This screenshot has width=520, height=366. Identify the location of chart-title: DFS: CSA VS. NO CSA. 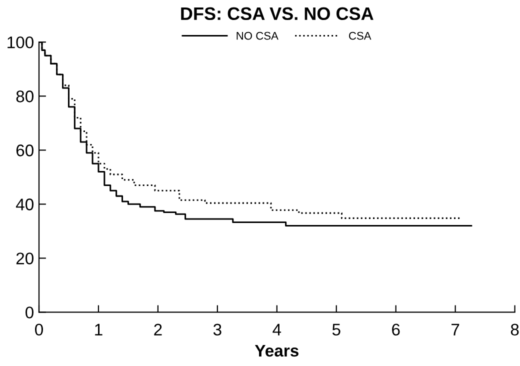
(277, 13).